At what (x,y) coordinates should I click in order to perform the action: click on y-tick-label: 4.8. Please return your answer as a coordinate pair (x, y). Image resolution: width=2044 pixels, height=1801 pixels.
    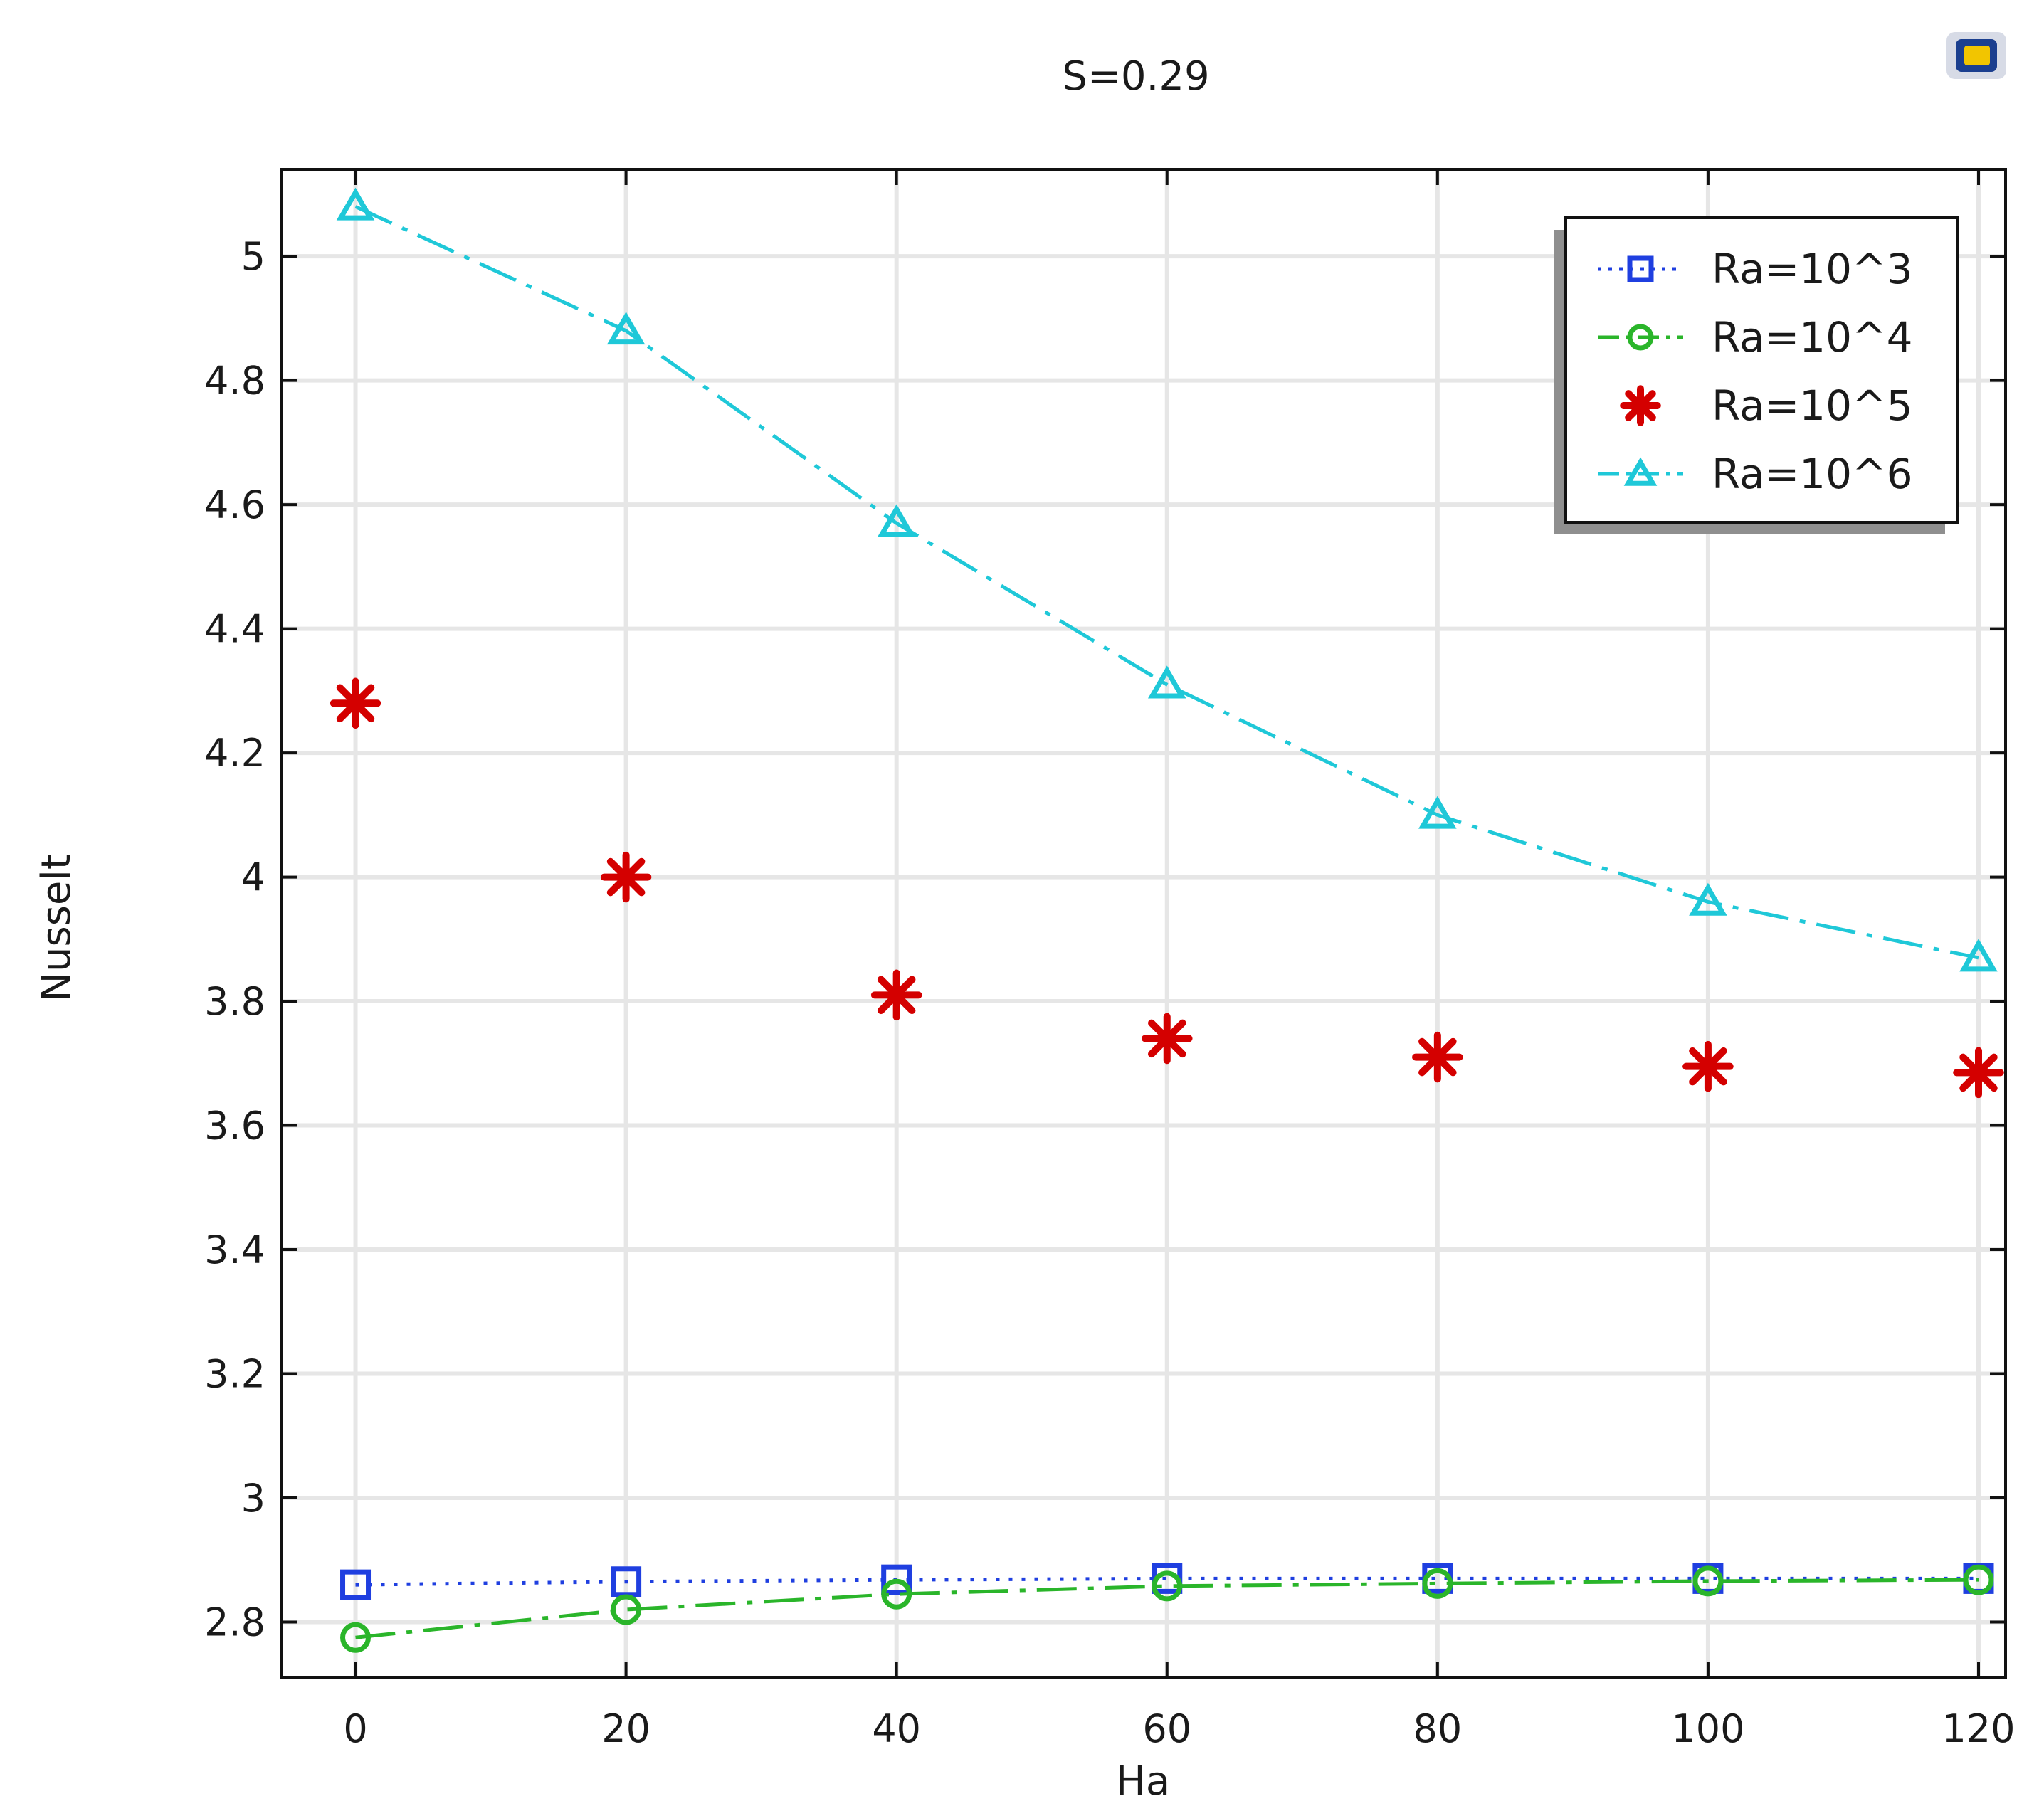
    Looking at the image, I should click on (234, 381).